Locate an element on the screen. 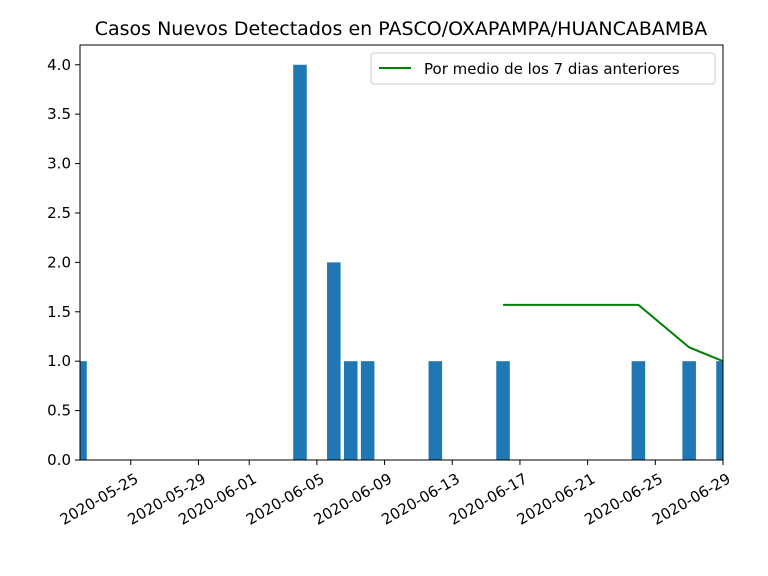 The height and width of the screenshot is (576, 768). legend-box is located at coordinates (543, 68).